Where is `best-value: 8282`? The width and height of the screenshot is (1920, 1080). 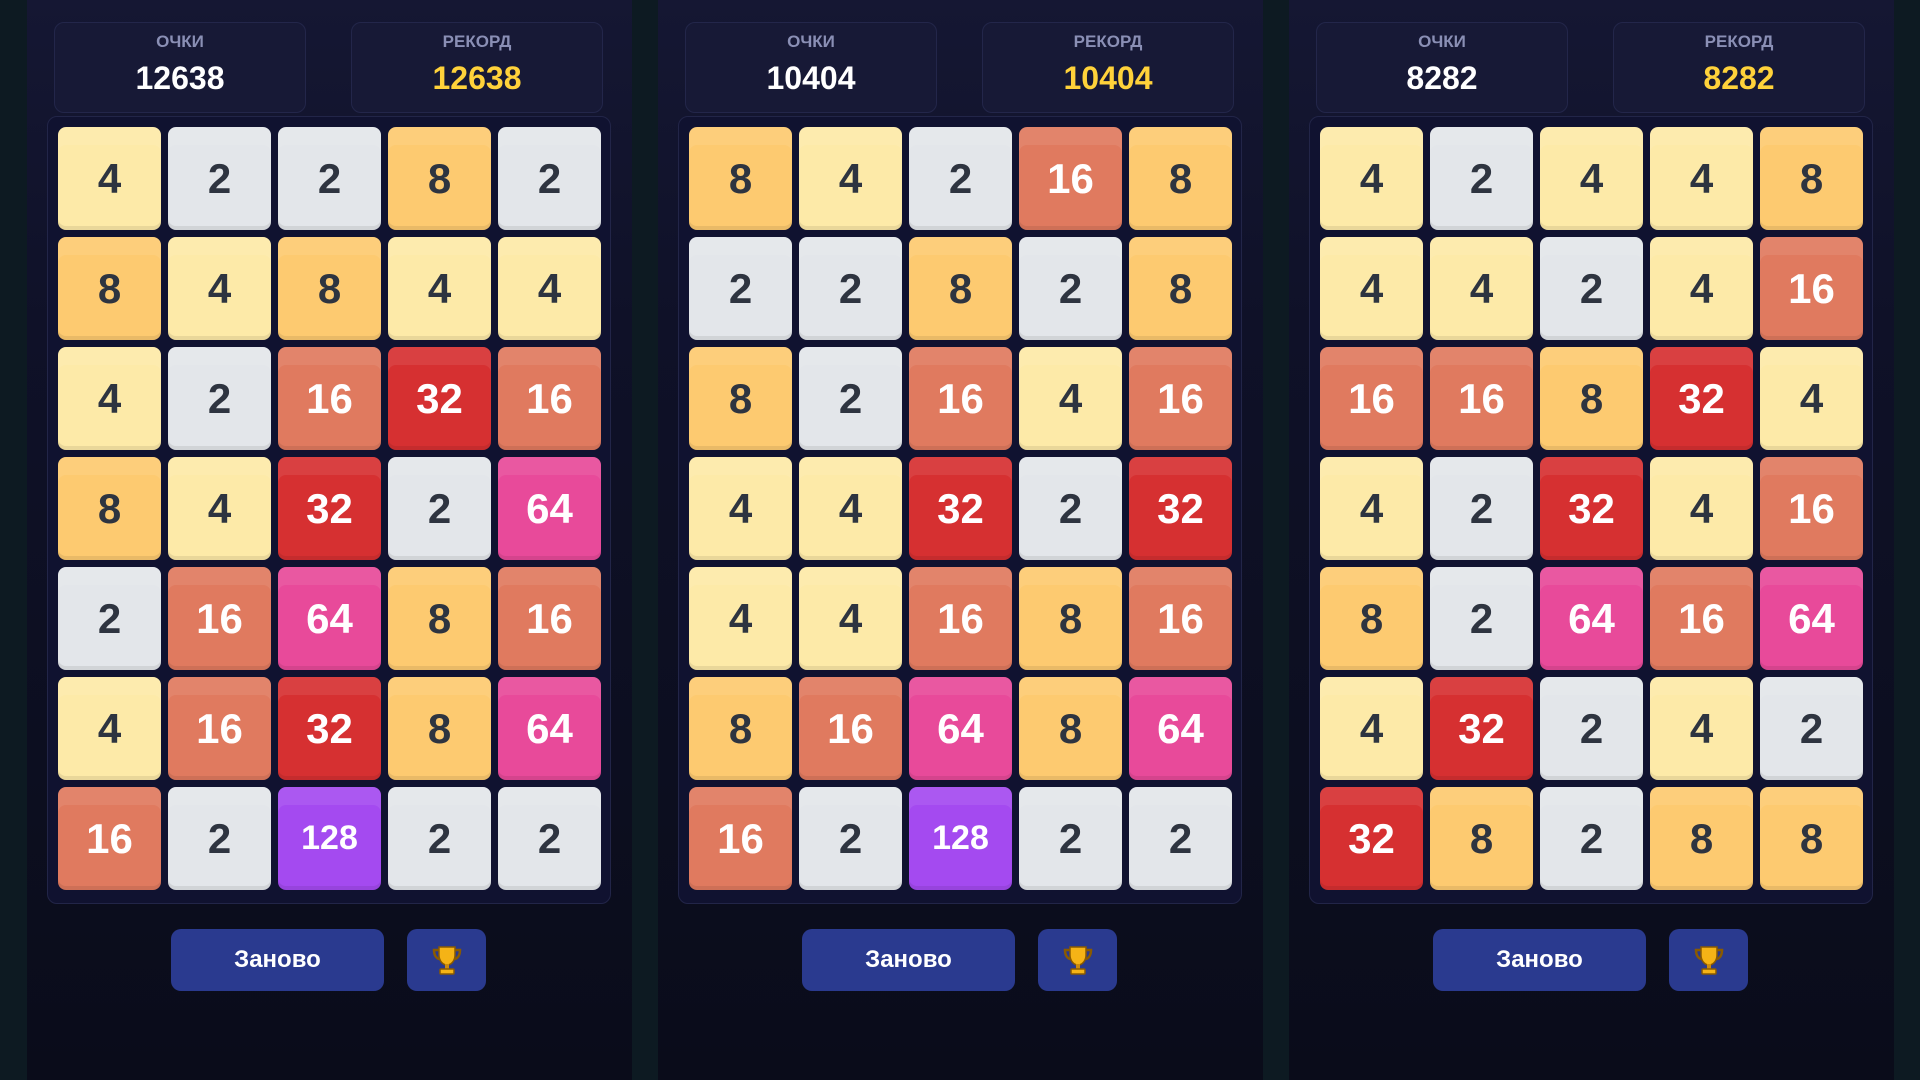
best-value: 8282 is located at coordinates (1739, 78).